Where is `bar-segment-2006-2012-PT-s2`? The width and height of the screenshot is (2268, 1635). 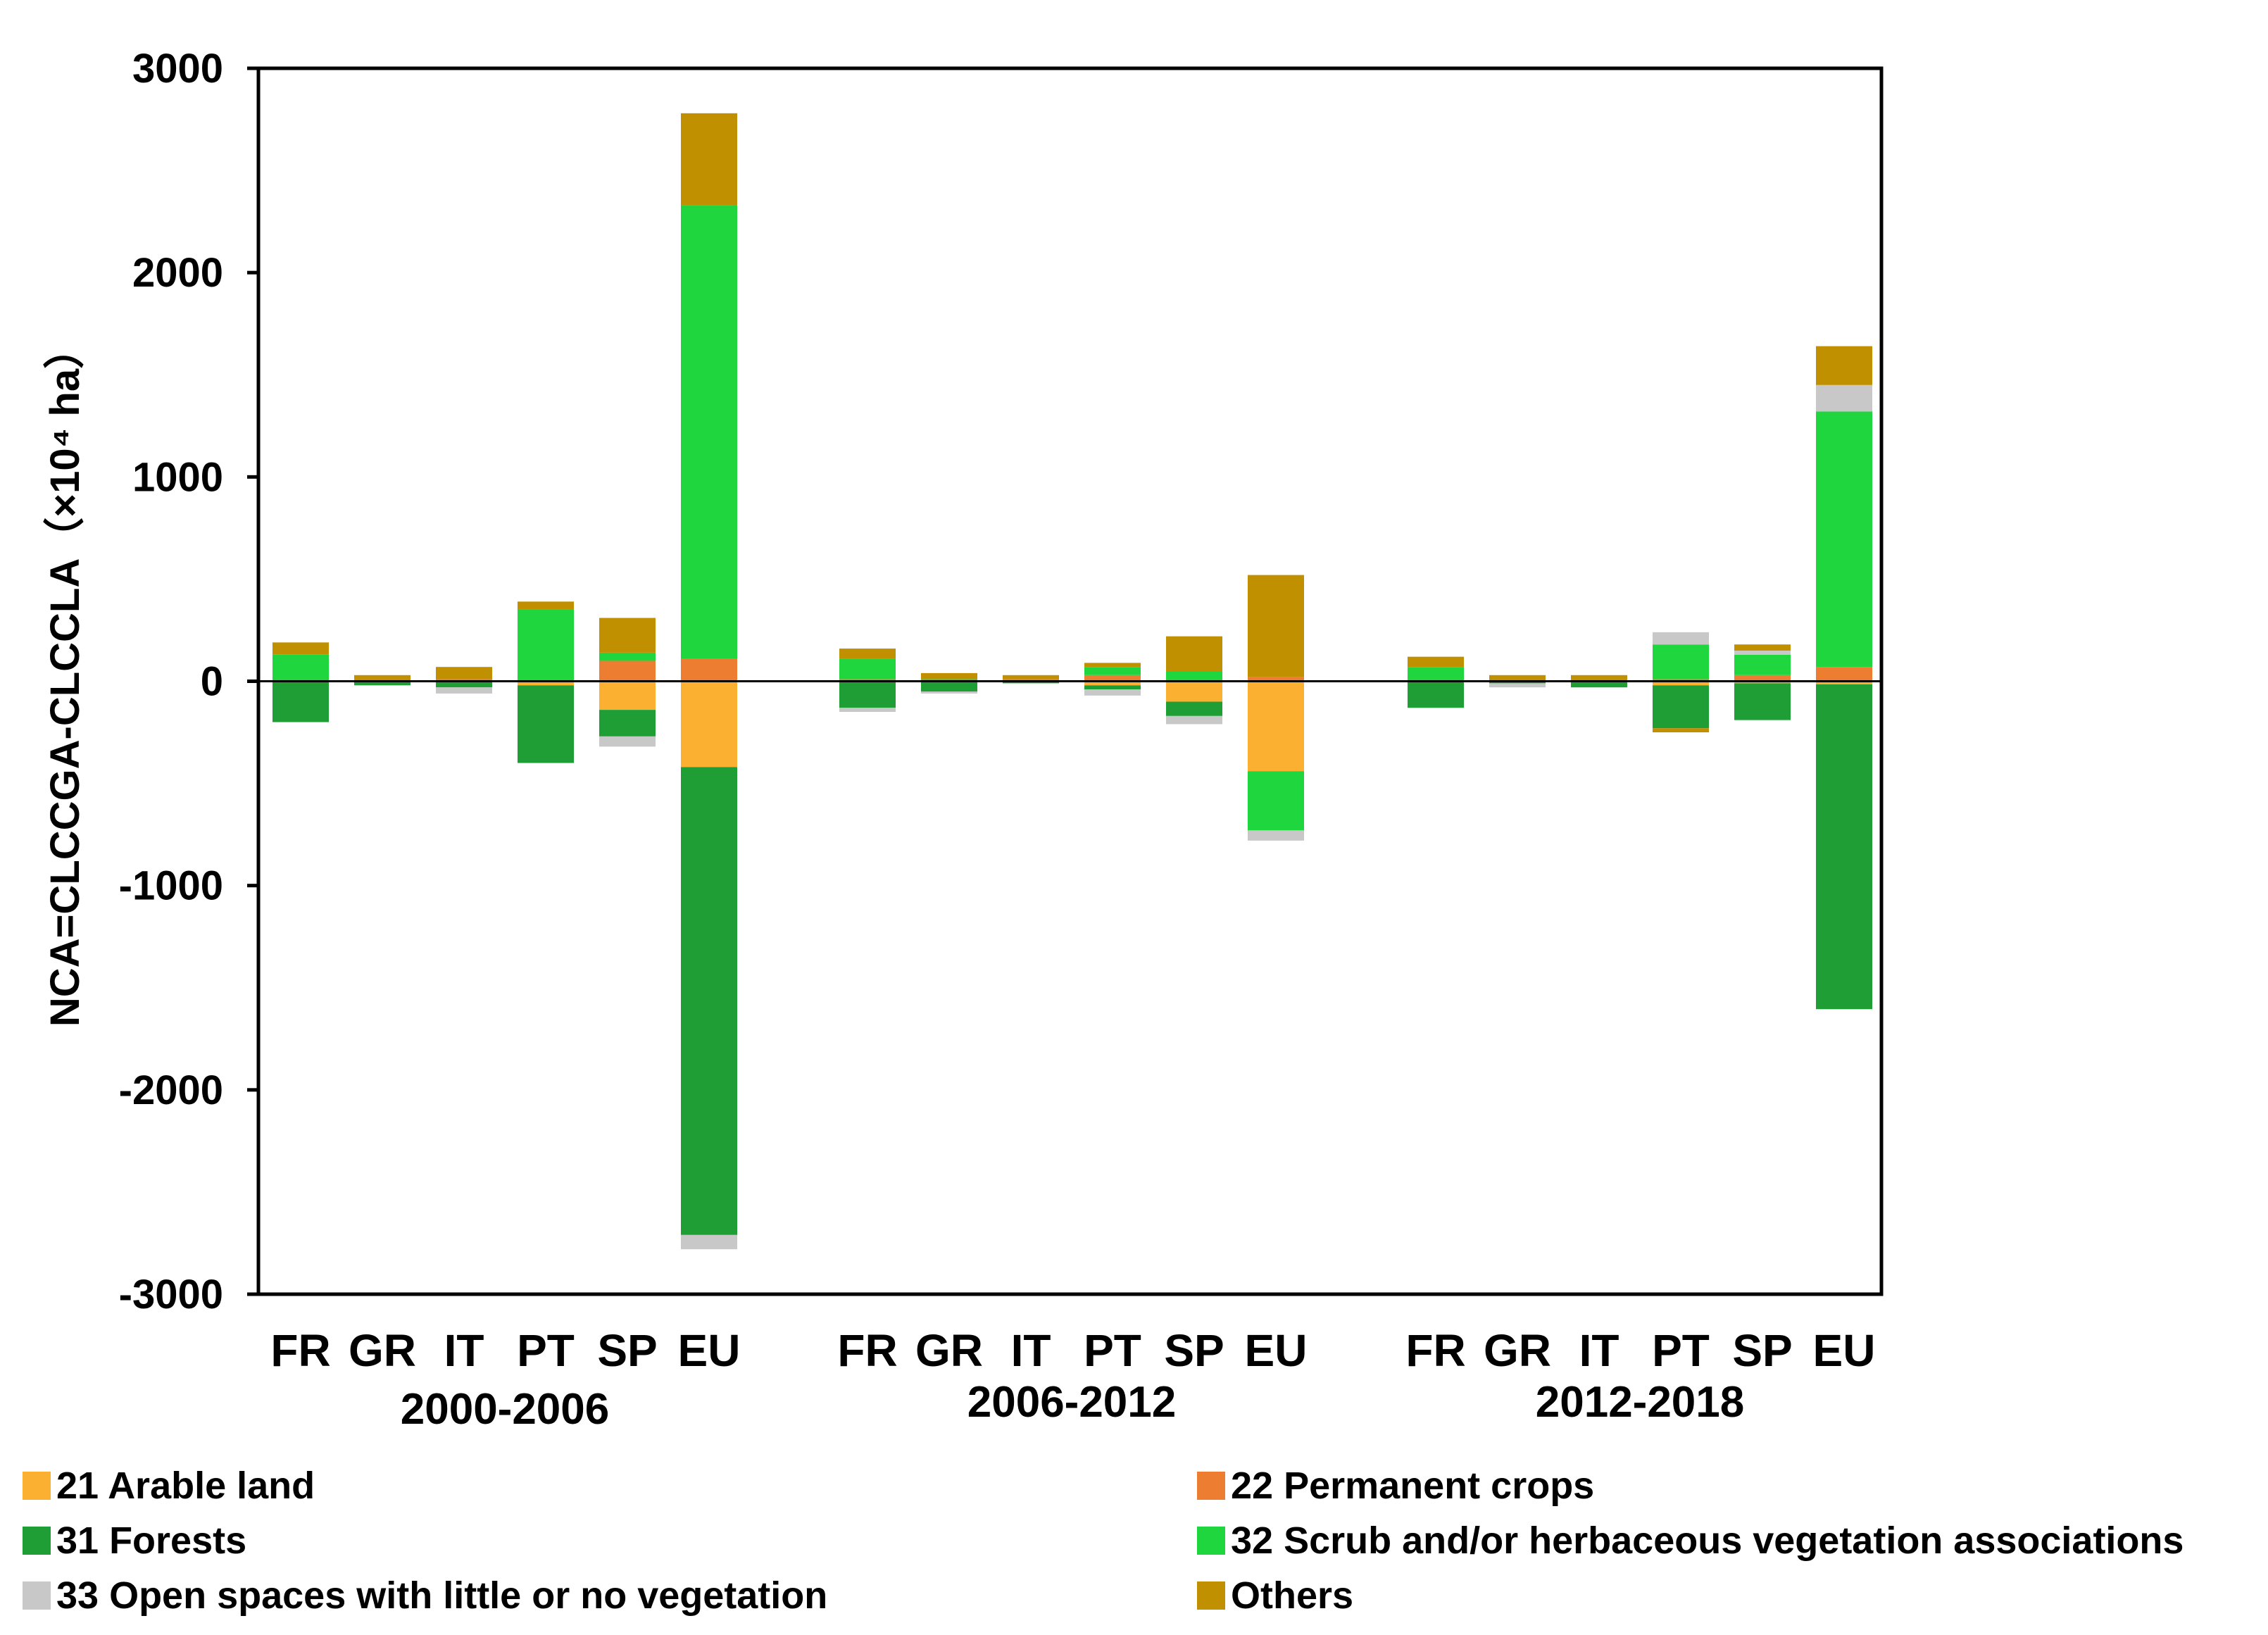
bar-segment-2006-2012-PT-s2 is located at coordinates (1112, 687).